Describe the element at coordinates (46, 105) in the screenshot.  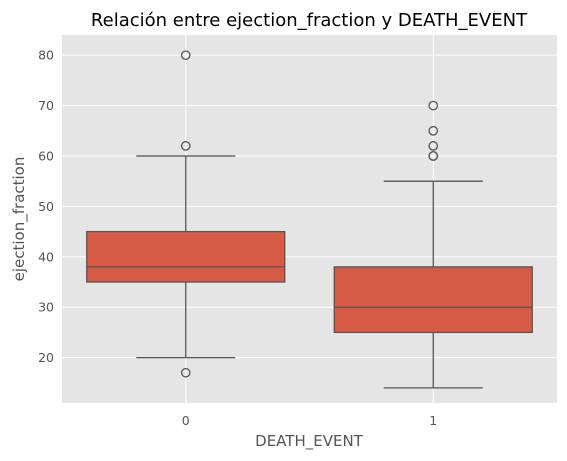
I see `y-tick-label-70: 70` at that location.